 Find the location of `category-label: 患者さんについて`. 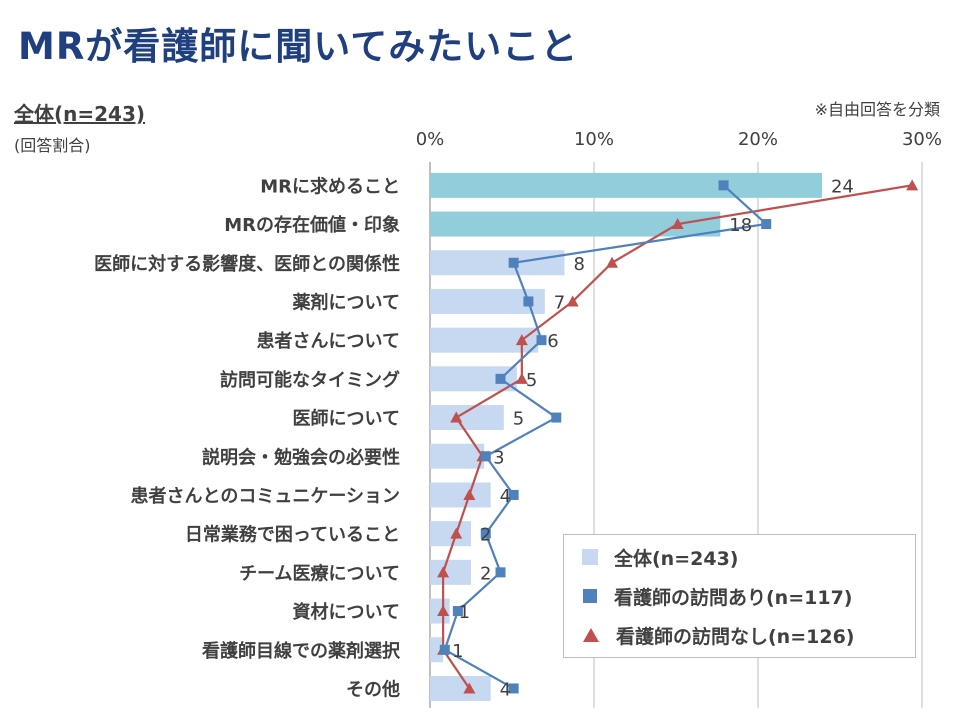

category-label: 患者さんについて is located at coordinates (328, 341).